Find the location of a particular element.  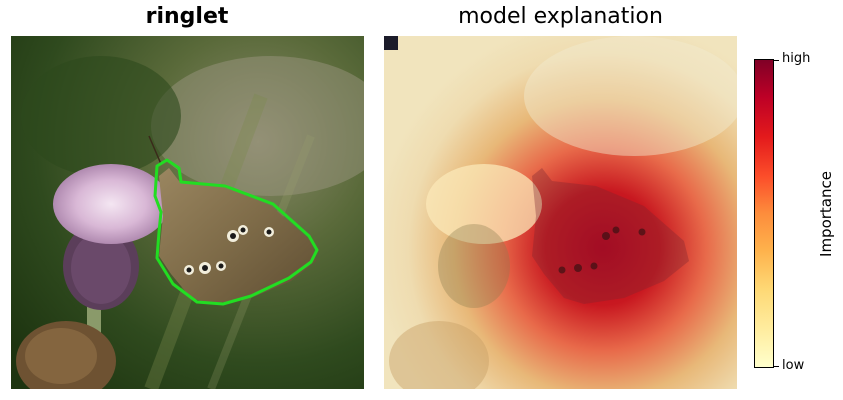

colorbar-high-label: high is located at coordinates (796, 58).